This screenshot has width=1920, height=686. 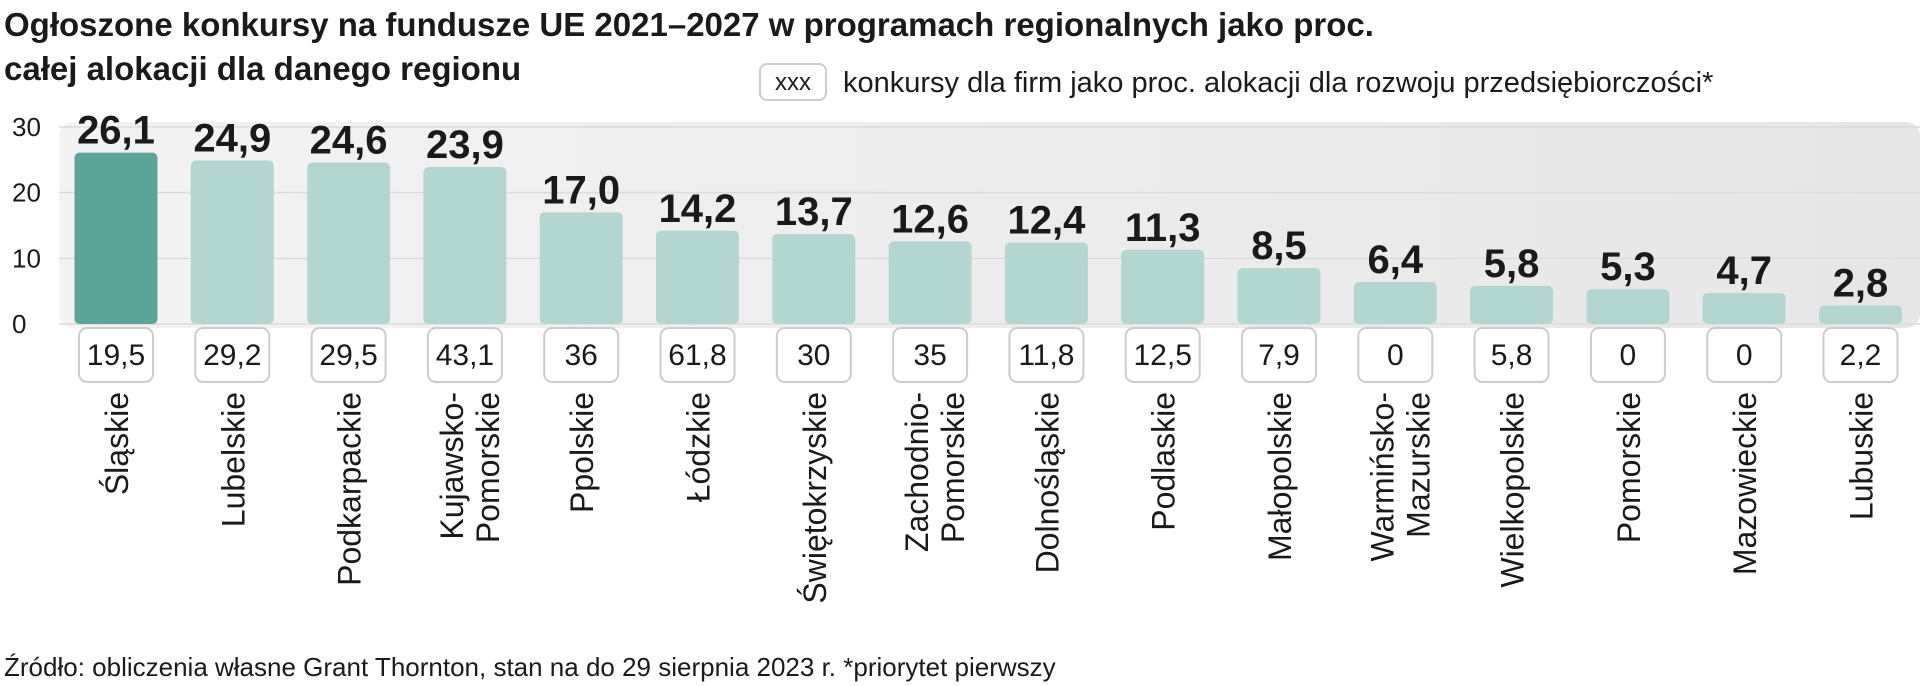 What do you see at coordinates (1400, 476) in the screenshot?
I see `x-tick-label: Warmińsko-Mazurskie` at bounding box center [1400, 476].